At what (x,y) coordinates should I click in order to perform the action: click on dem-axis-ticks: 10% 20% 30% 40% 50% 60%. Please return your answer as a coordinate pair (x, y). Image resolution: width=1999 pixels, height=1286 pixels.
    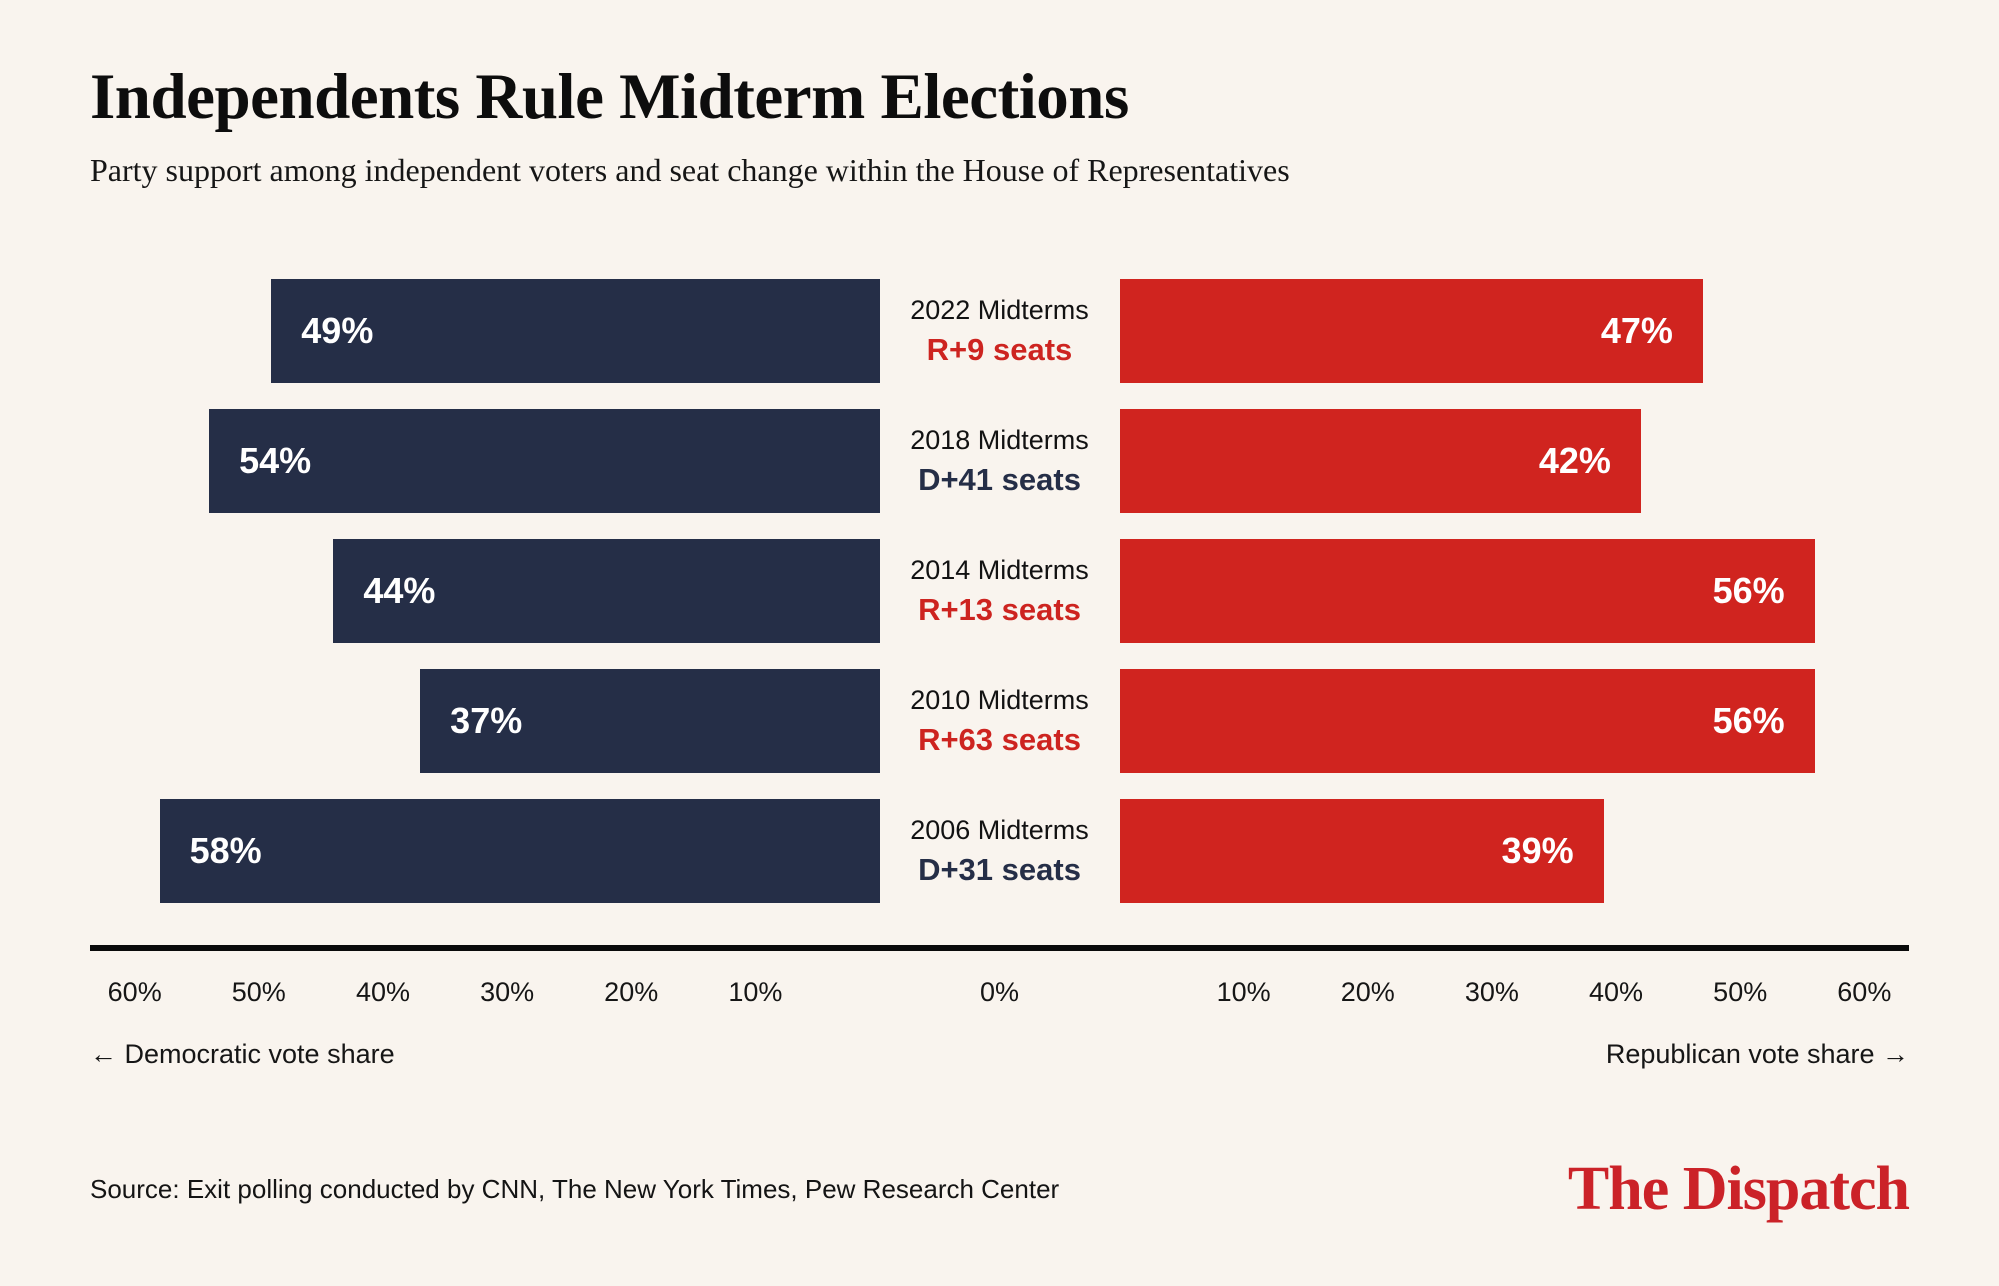
    Looking at the image, I should click on (485, 993).